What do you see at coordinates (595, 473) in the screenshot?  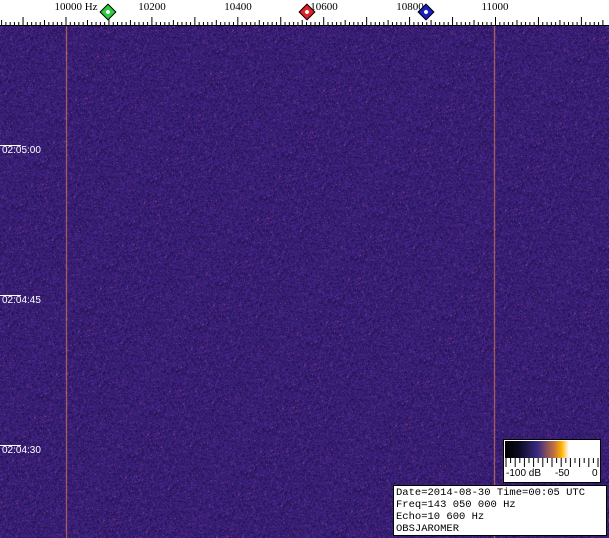 I see `colorbar-max-label: 0` at bounding box center [595, 473].